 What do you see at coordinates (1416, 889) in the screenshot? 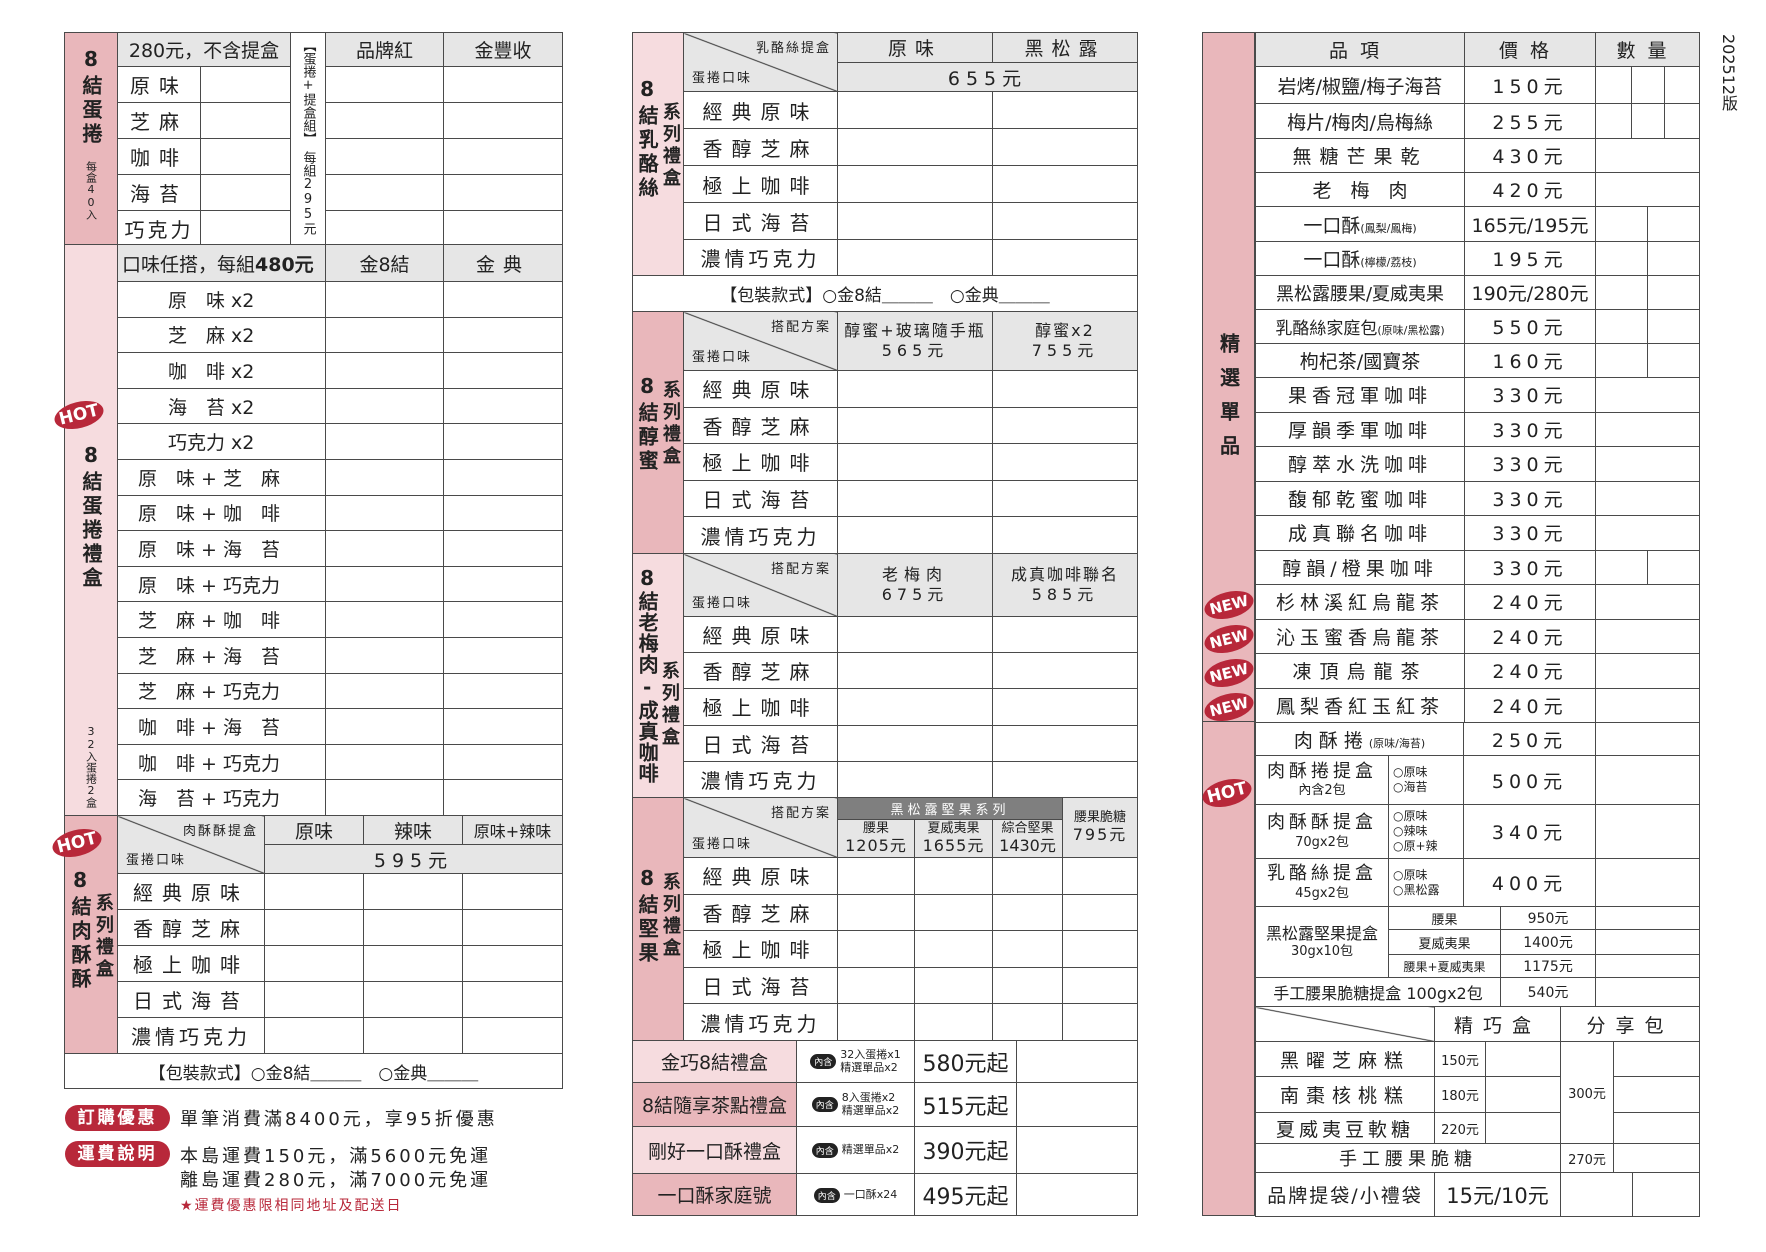
I see `option-radio: ○黑松露` at bounding box center [1416, 889].